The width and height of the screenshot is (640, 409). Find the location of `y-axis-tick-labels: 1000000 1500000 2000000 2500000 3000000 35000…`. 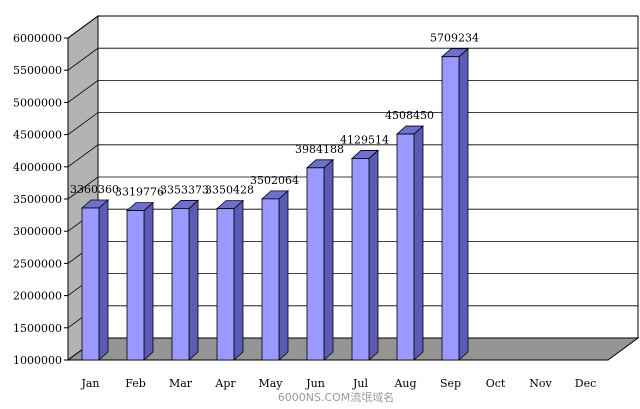

y-axis-tick-labels: 1000000 1500000 2000000 2500000 3000000 35000… is located at coordinates (37, 199).